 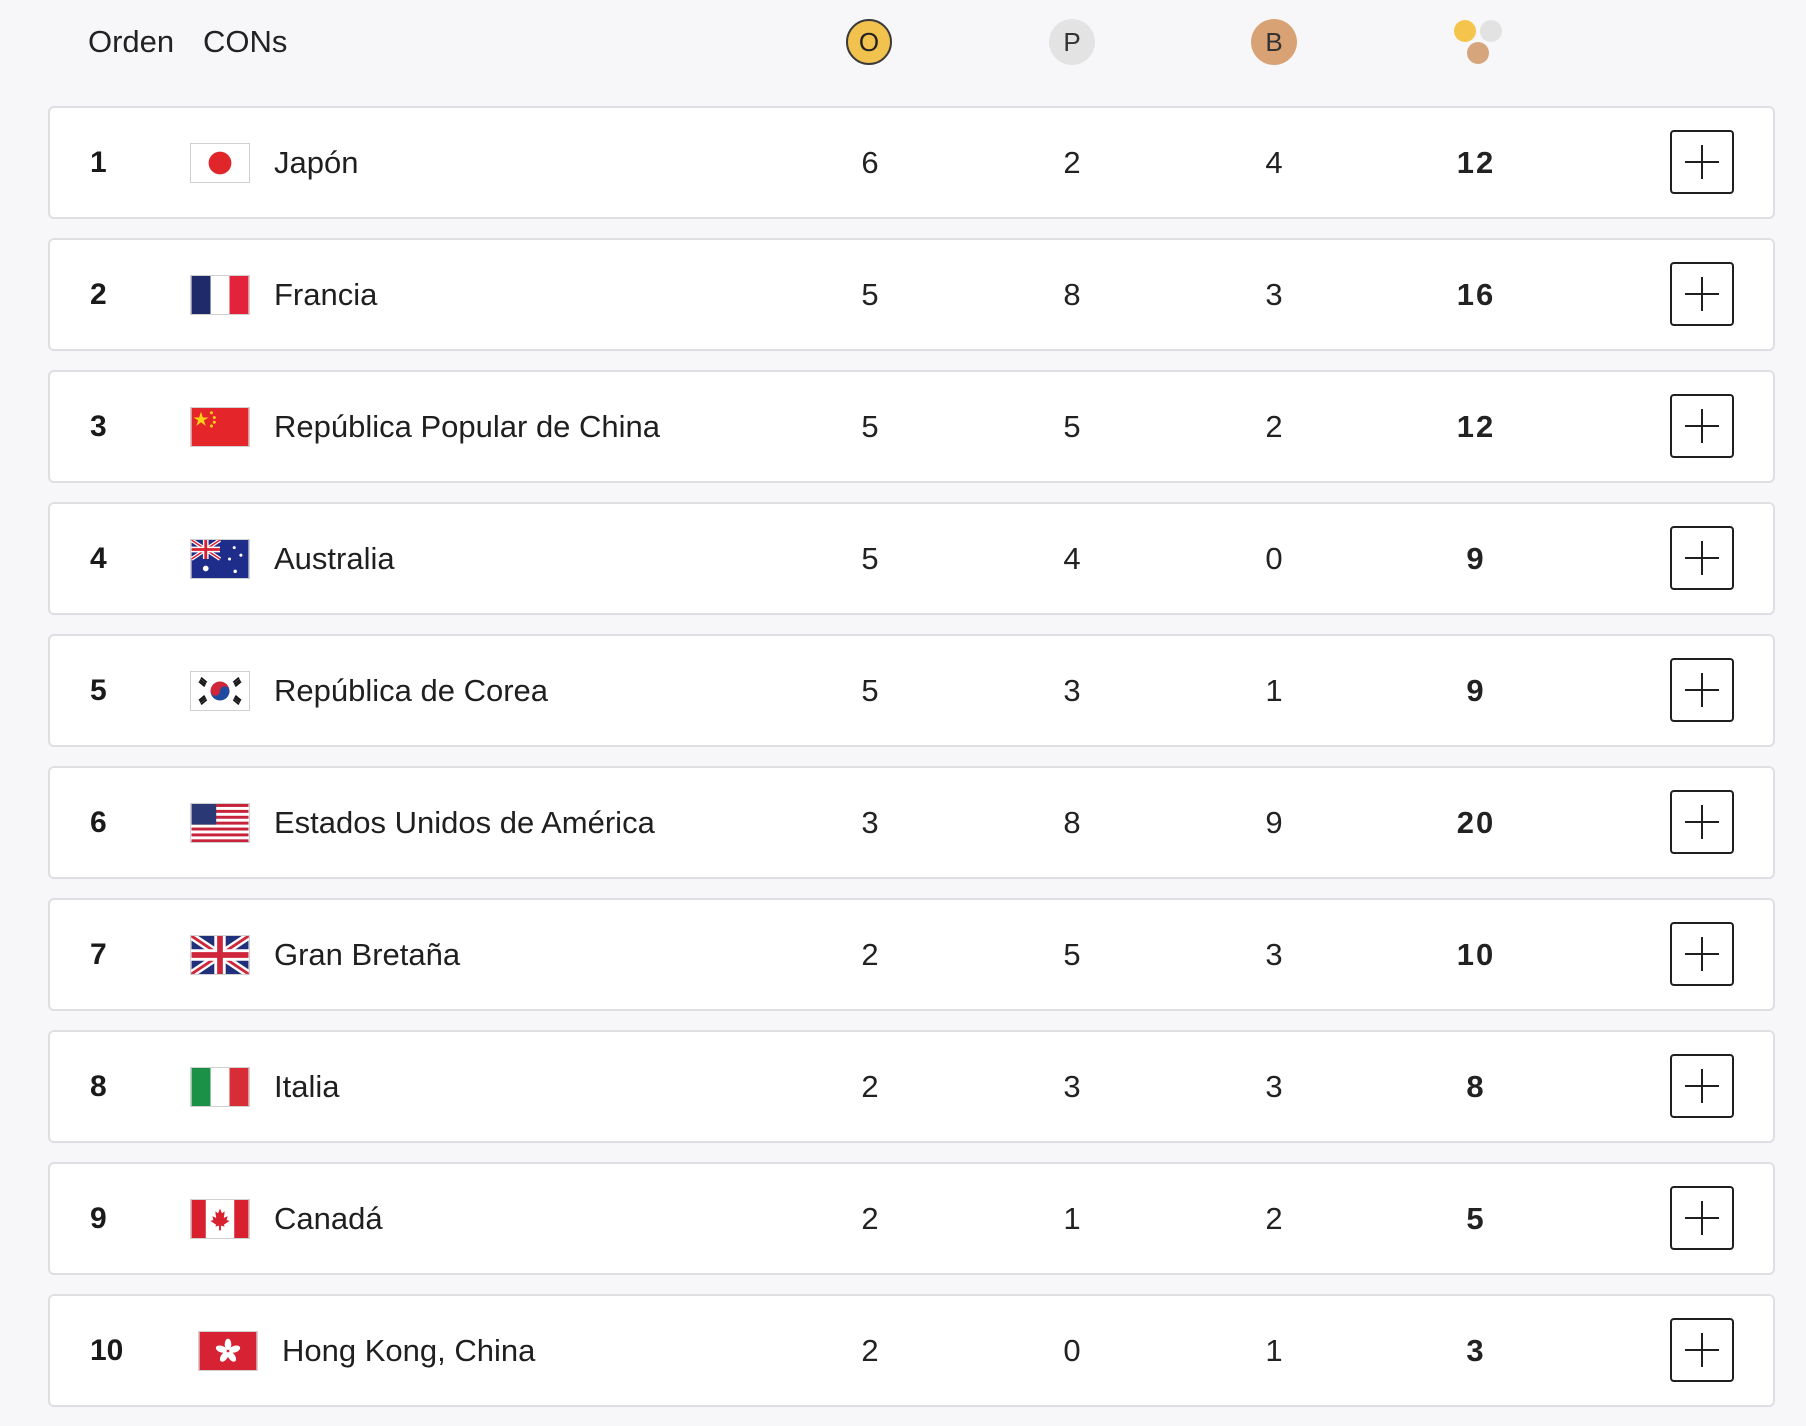 I want to click on flag-usa-icon, so click(x=220, y=823).